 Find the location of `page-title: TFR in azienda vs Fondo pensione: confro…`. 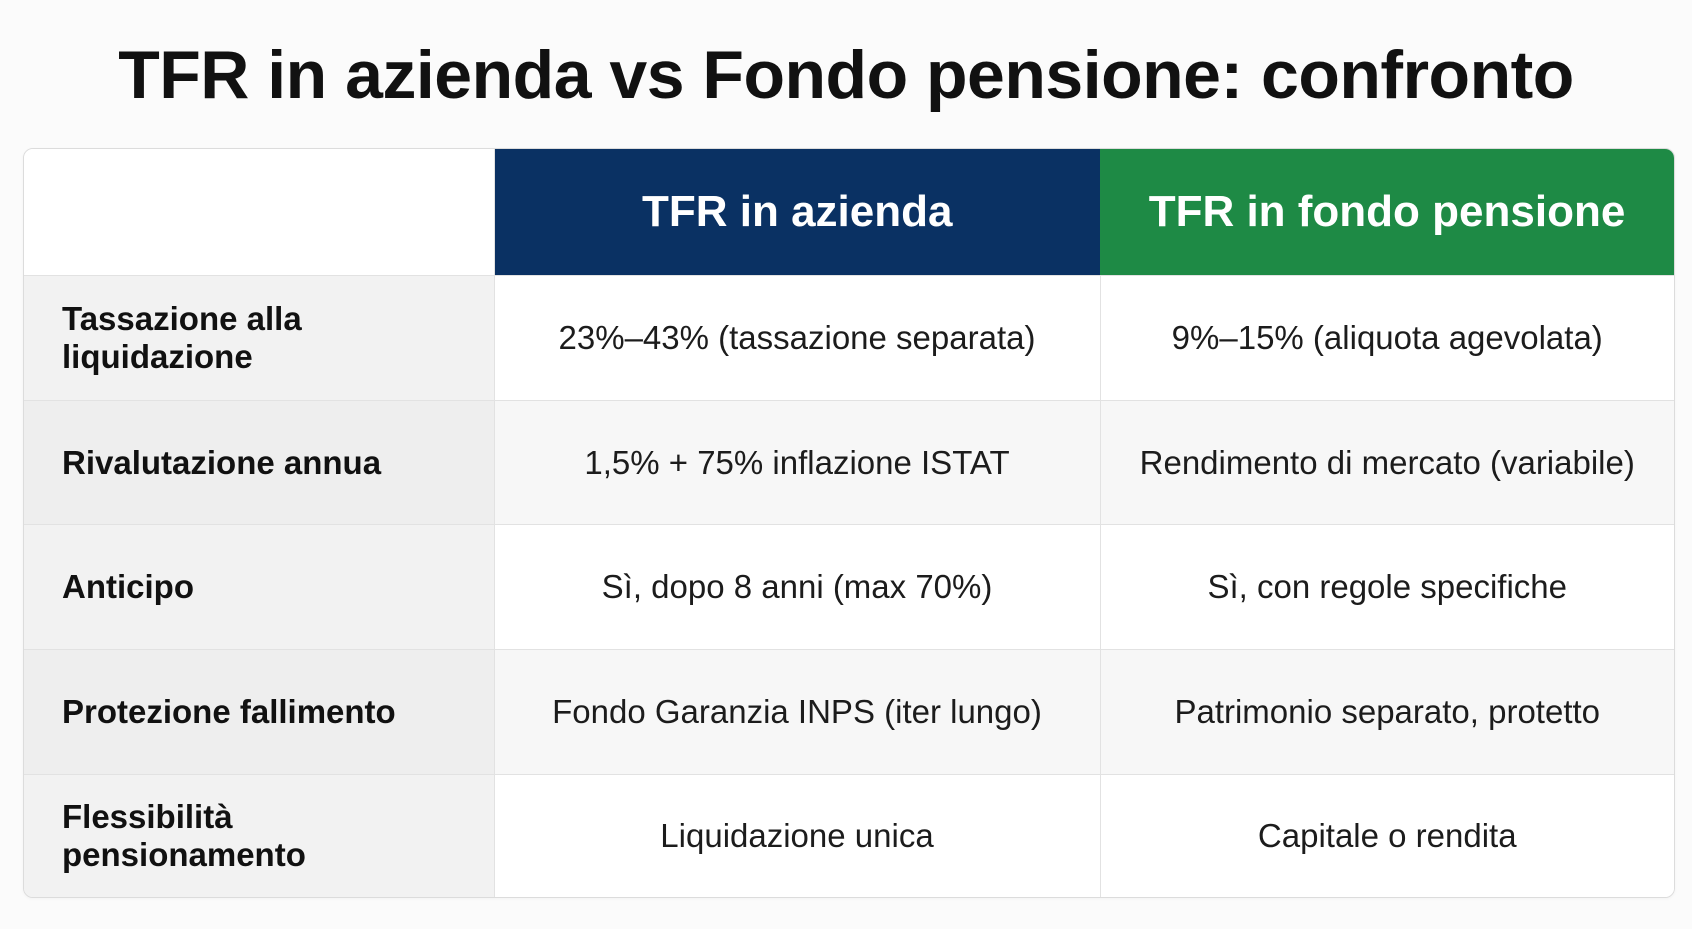

page-title: TFR in azienda vs Fondo pensione: confro… is located at coordinates (846, 75).